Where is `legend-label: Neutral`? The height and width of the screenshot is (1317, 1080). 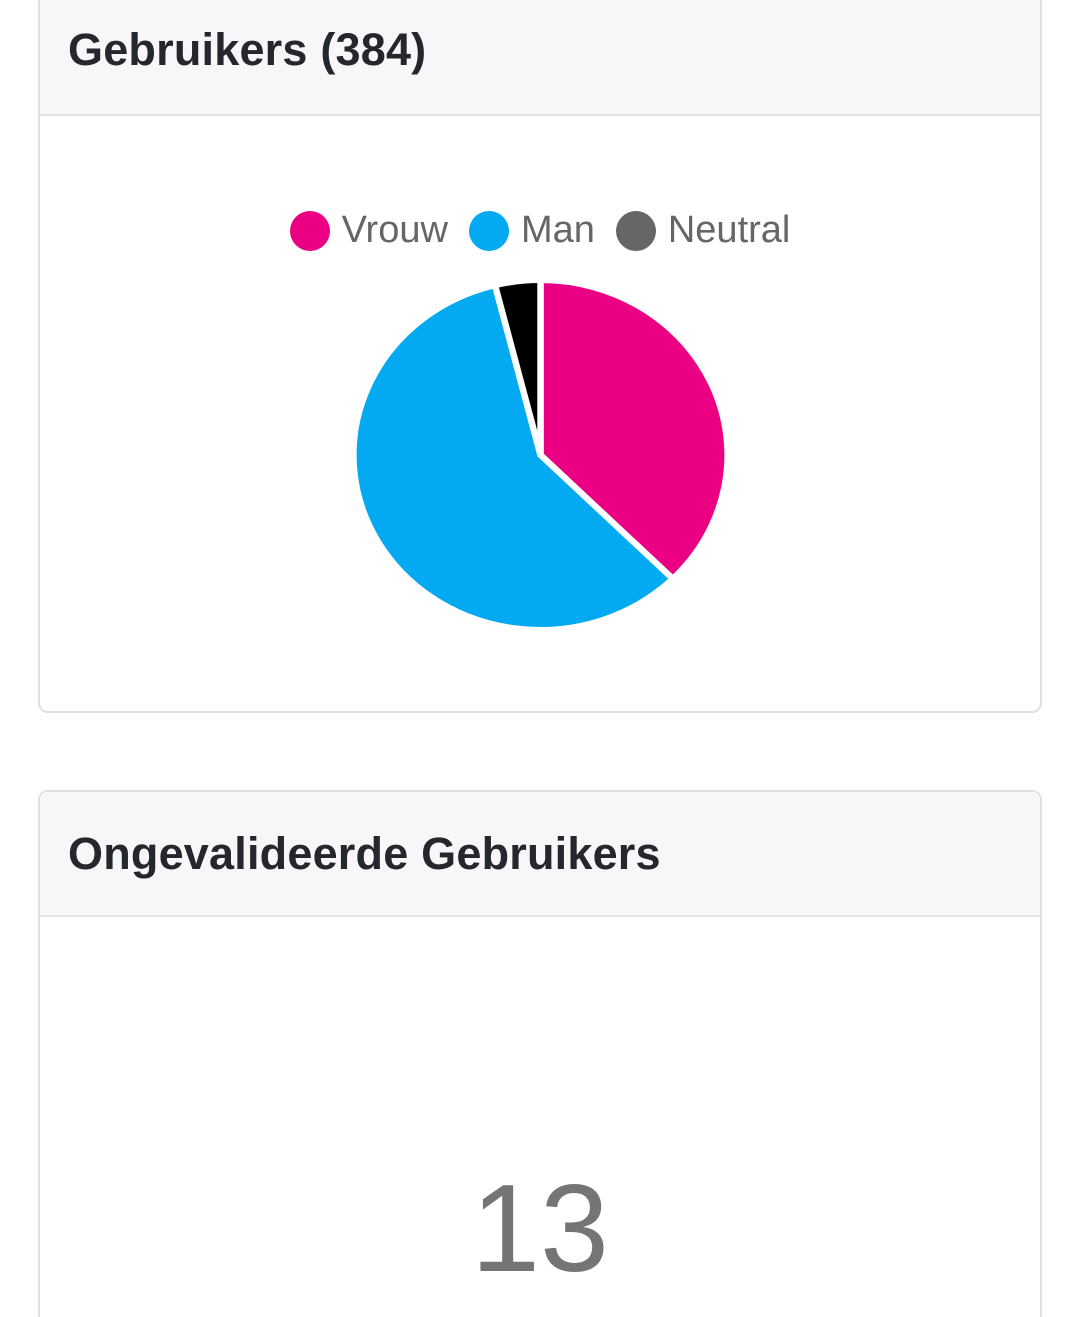
legend-label: Neutral is located at coordinates (729, 230).